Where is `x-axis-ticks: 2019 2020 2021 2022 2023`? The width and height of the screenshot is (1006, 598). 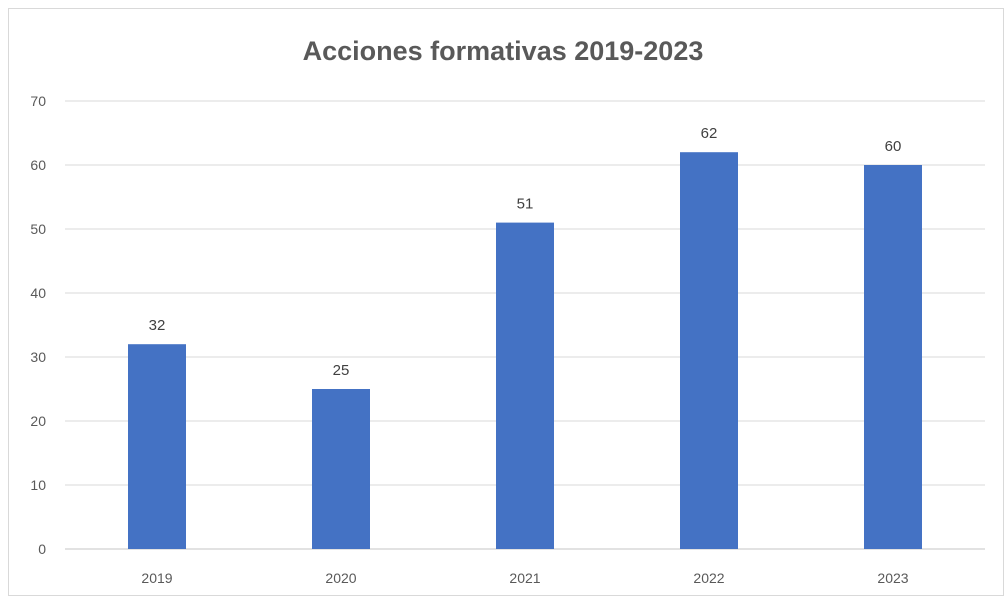
x-axis-ticks: 2019 2020 2021 2022 2023 is located at coordinates (524, 578).